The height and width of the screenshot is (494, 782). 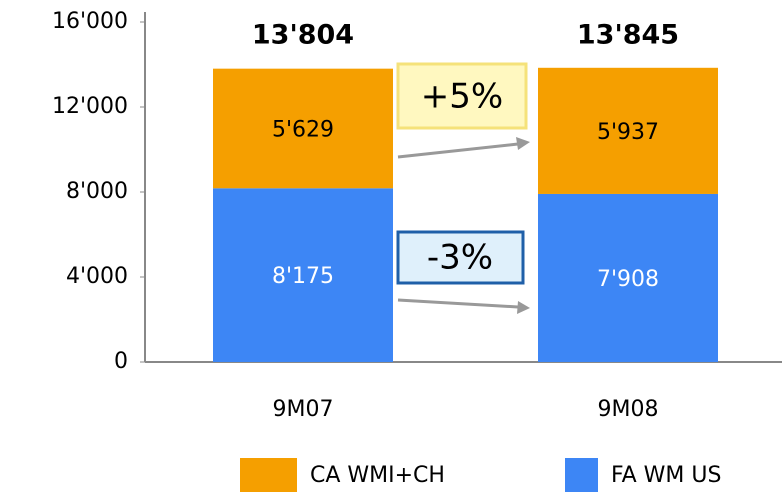 What do you see at coordinates (303, 35) in the screenshot?
I see `total-label: 13'804` at bounding box center [303, 35].